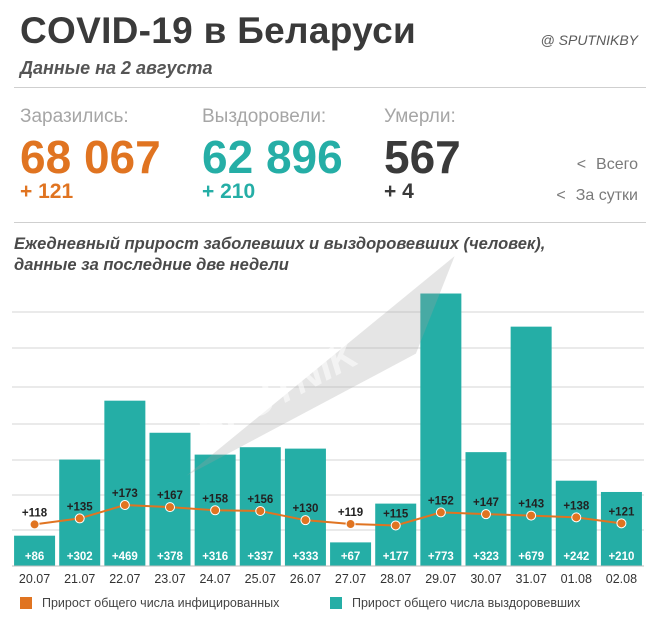 The height and width of the screenshot is (620, 660). I want to click on x-tick-24.07: 24.07, so click(215, 579).